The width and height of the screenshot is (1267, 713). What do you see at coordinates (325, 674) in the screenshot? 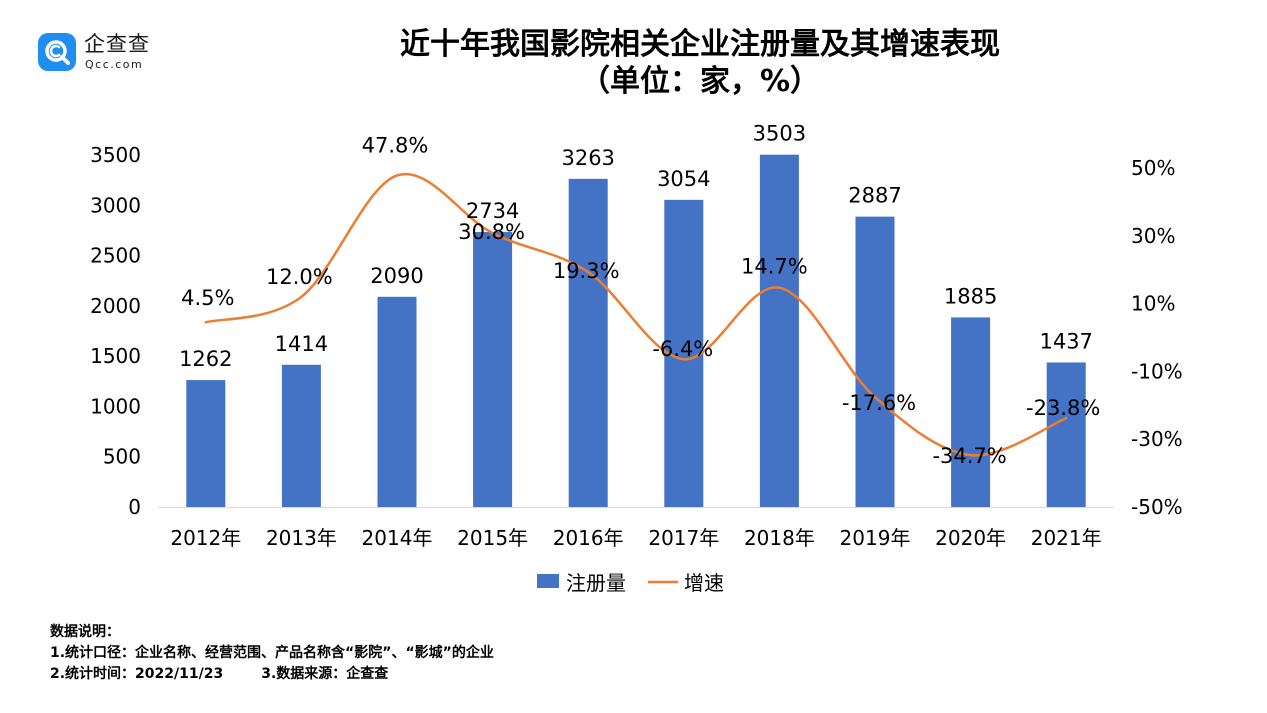
I see `notes-source: 3.数据来源：企查查` at bounding box center [325, 674].